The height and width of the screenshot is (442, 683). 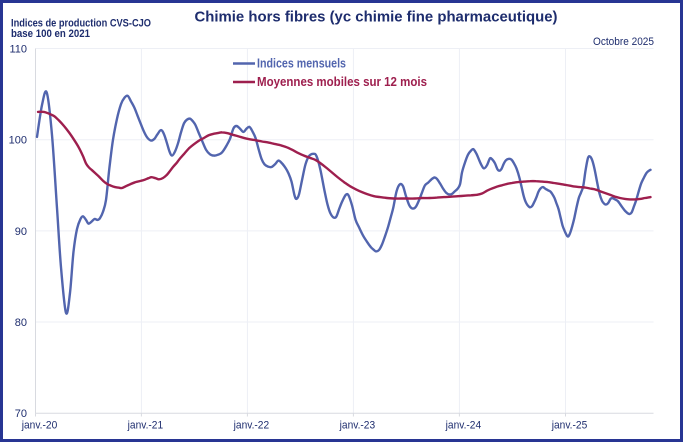 I want to click on svg-text: janv.-23, so click(x=357, y=426).